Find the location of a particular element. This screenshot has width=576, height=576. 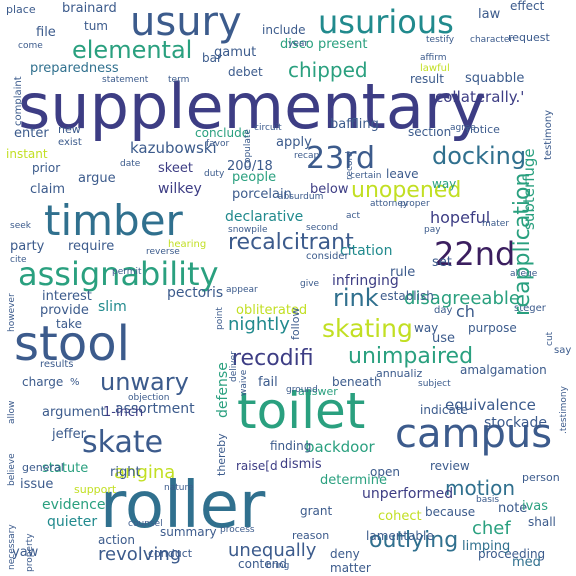

word-shall: shall is located at coordinates (542, 522).